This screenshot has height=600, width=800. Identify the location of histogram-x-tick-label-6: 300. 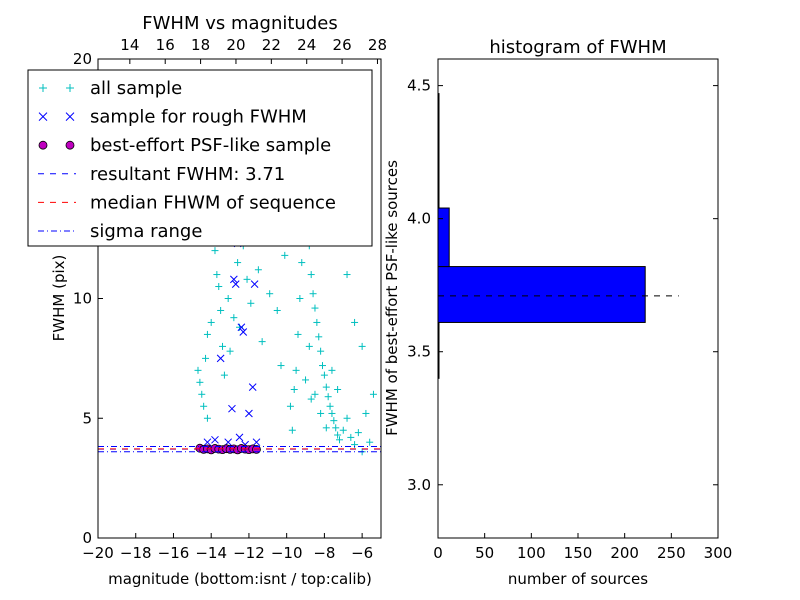
(718, 553).